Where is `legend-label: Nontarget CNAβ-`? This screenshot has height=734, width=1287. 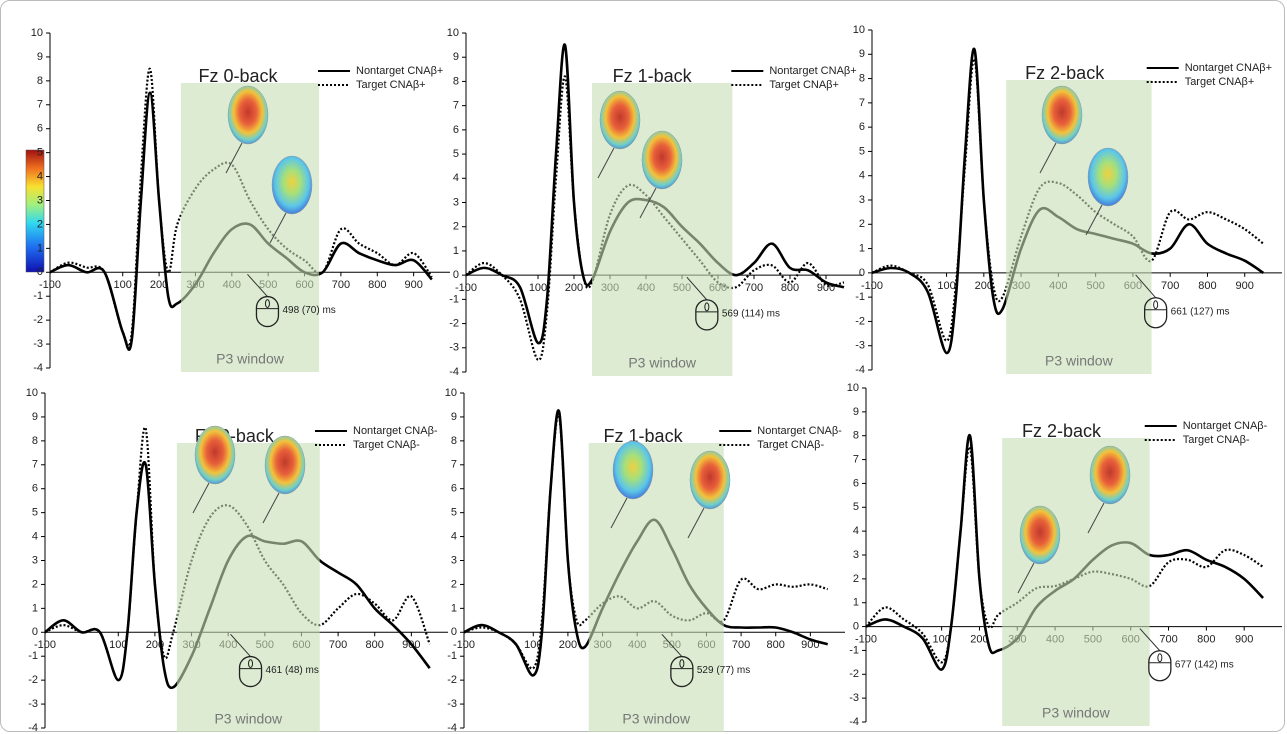
legend-label: Nontarget CNAβ- is located at coordinates (395, 431).